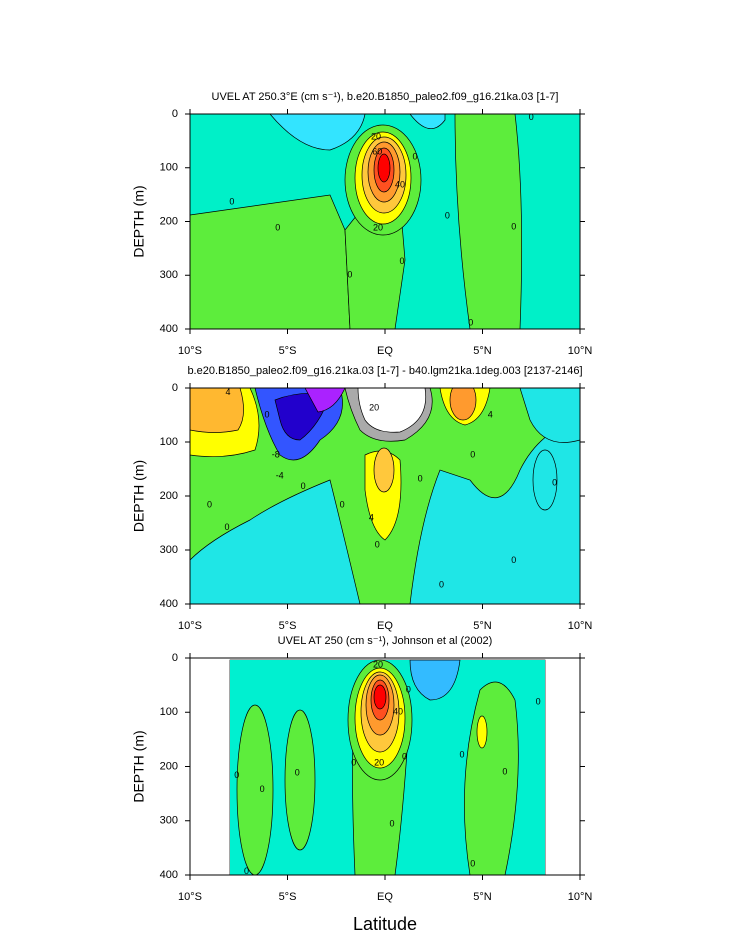 This screenshot has width=733, height=945. What do you see at coordinates (280, 475) in the screenshot?
I see `contour-label: -4` at bounding box center [280, 475].